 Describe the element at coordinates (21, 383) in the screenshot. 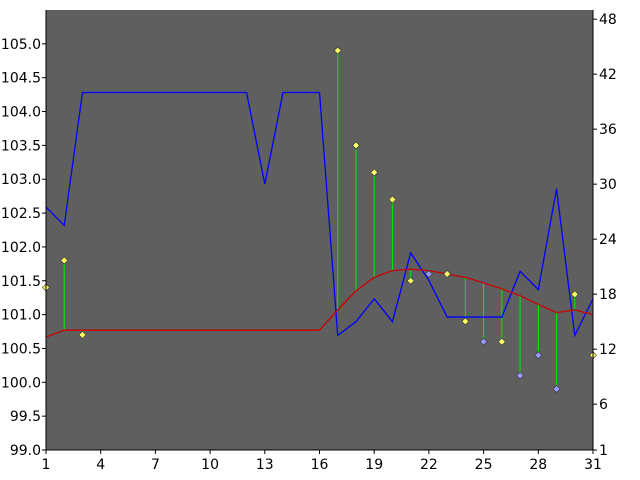

I see `y-left-tick-label: 100.0` at that location.